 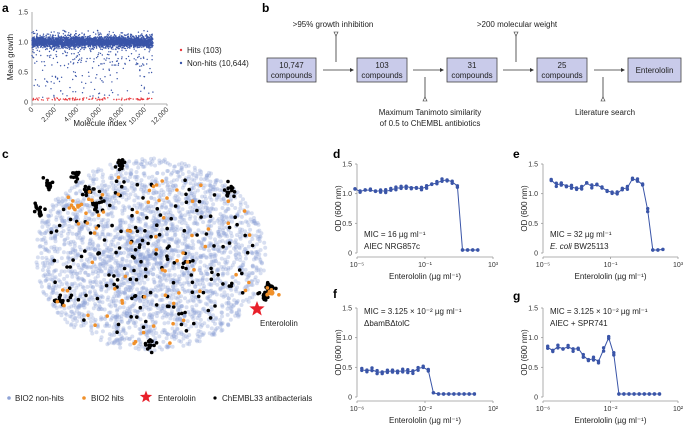 I want to click on flow-box-2: 103 compounds, so click(x=382, y=70).